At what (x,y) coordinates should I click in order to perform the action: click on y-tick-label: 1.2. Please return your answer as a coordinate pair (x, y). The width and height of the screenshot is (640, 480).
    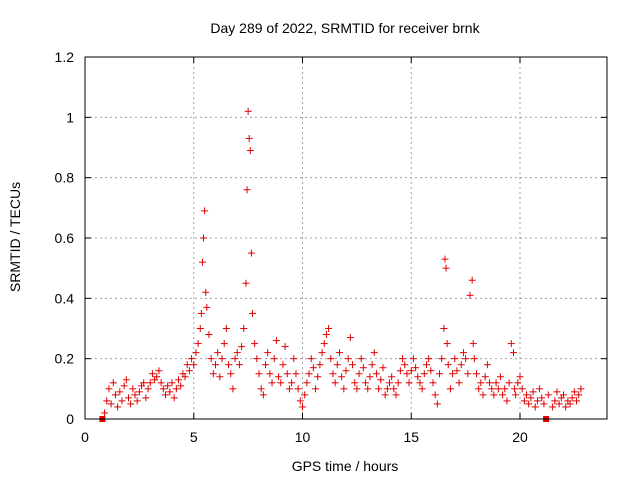
    Looking at the image, I should click on (65, 57).